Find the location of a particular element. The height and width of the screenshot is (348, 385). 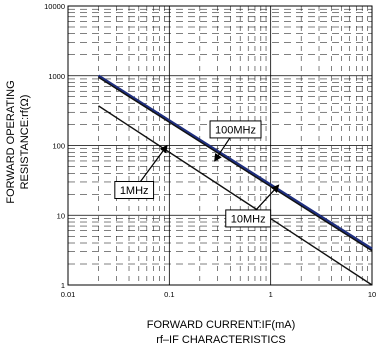

annotation-box-100mhz is located at coordinates (235, 129).